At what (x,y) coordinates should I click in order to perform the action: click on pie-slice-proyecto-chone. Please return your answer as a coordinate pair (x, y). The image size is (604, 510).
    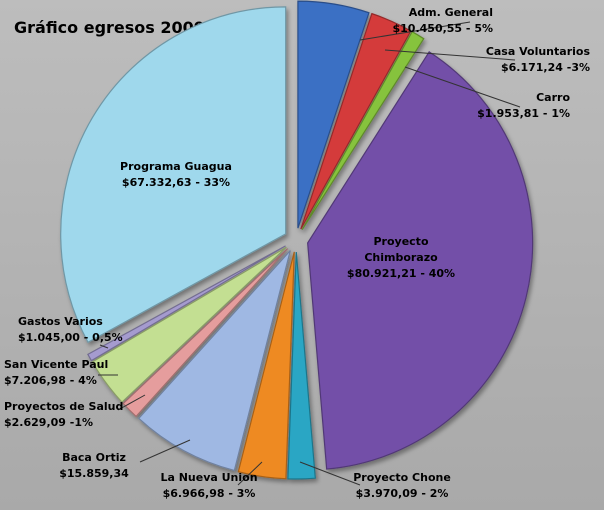
    Looking at the image, I should click on (301, 365).